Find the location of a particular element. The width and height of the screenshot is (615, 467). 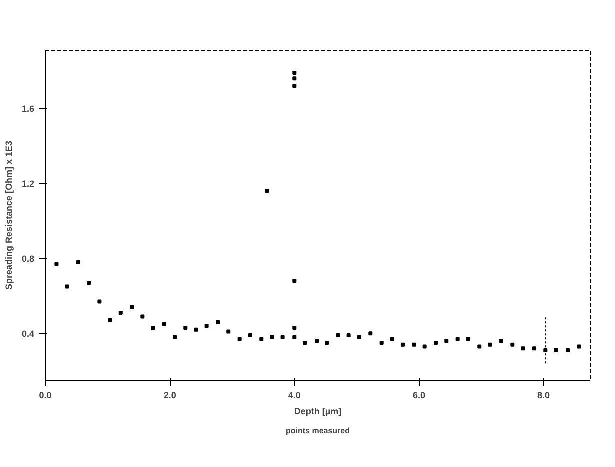

y-tick-label: 0.8 is located at coordinates (28, 259).